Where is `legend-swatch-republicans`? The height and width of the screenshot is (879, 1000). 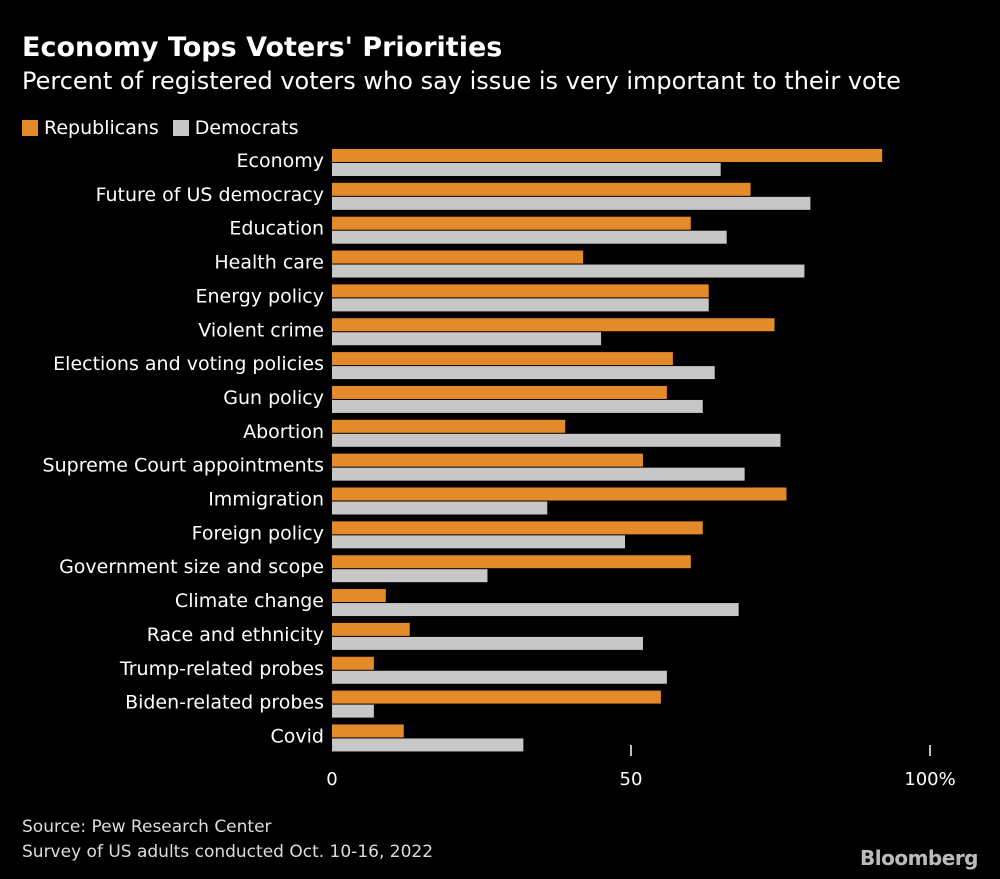 legend-swatch-republicans is located at coordinates (30, 128).